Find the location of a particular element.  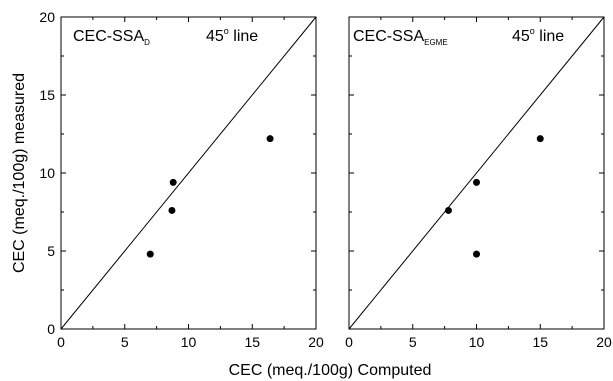

right-x-tick-label: 20 is located at coordinates (604, 342).